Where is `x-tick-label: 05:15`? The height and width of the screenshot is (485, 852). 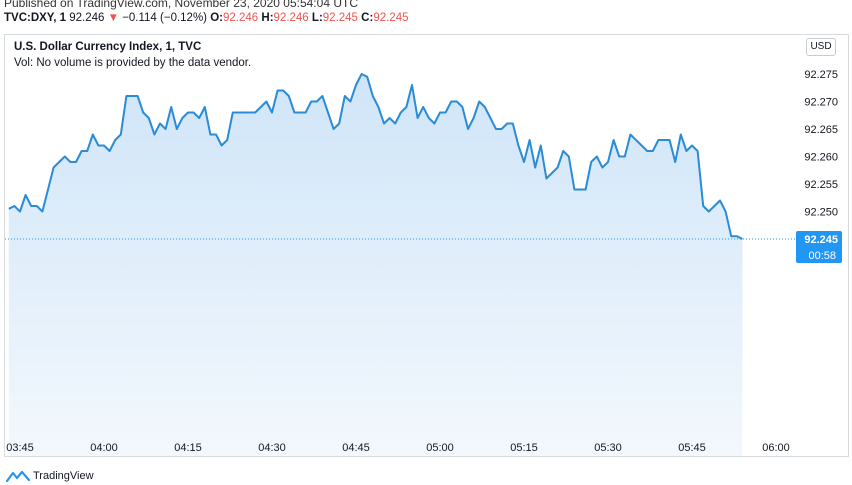 x-tick-label: 05:15 is located at coordinates (524, 448).